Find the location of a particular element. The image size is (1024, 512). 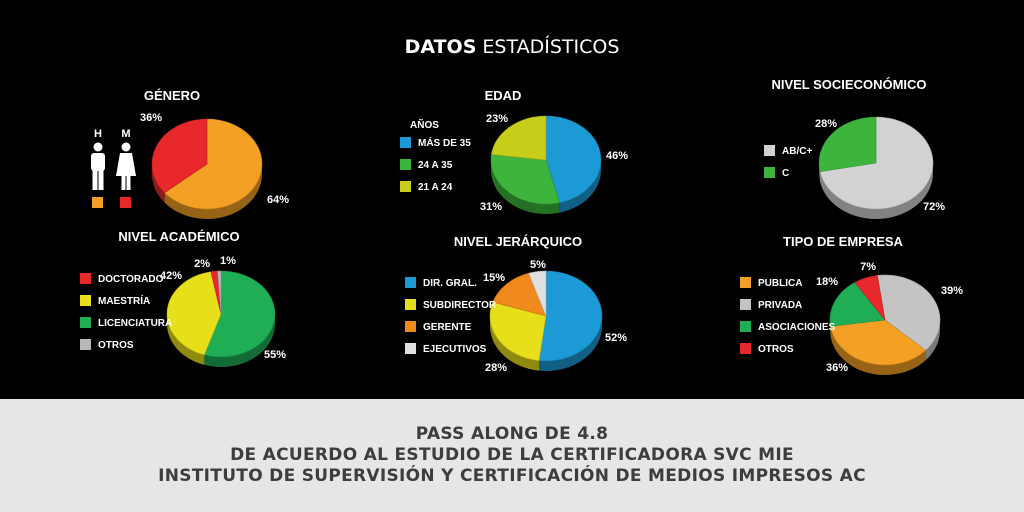

legend: MÁS DE 35 24 A 35 21 A 24 is located at coordinates (435, 164).